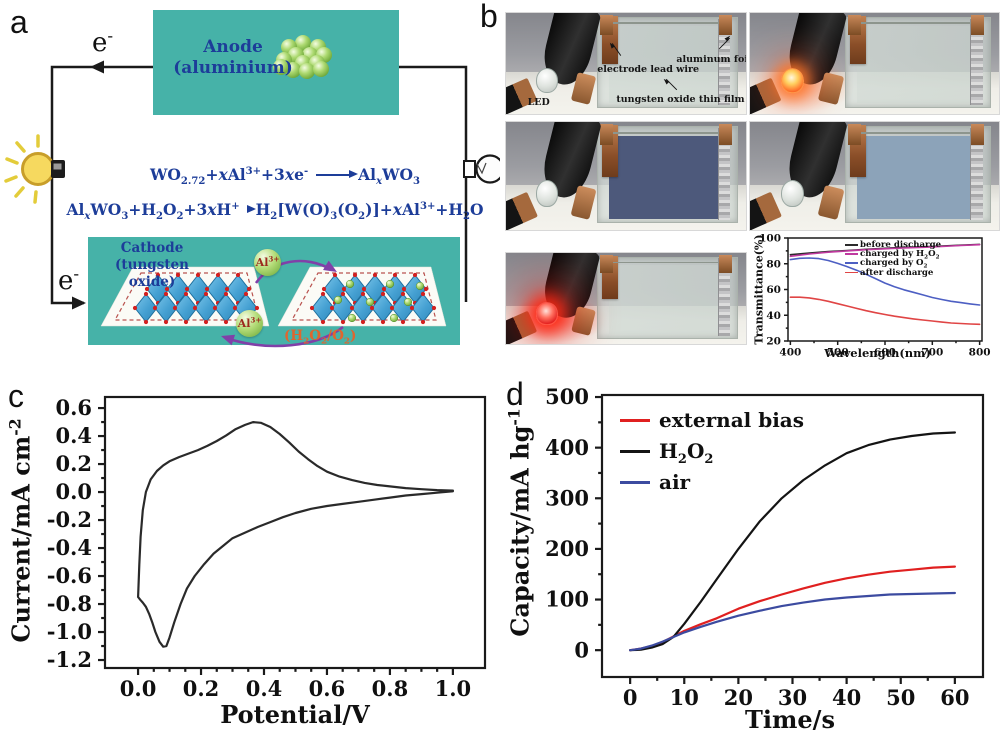  I want to click on legend-item: H2O2, so click(712, 453).